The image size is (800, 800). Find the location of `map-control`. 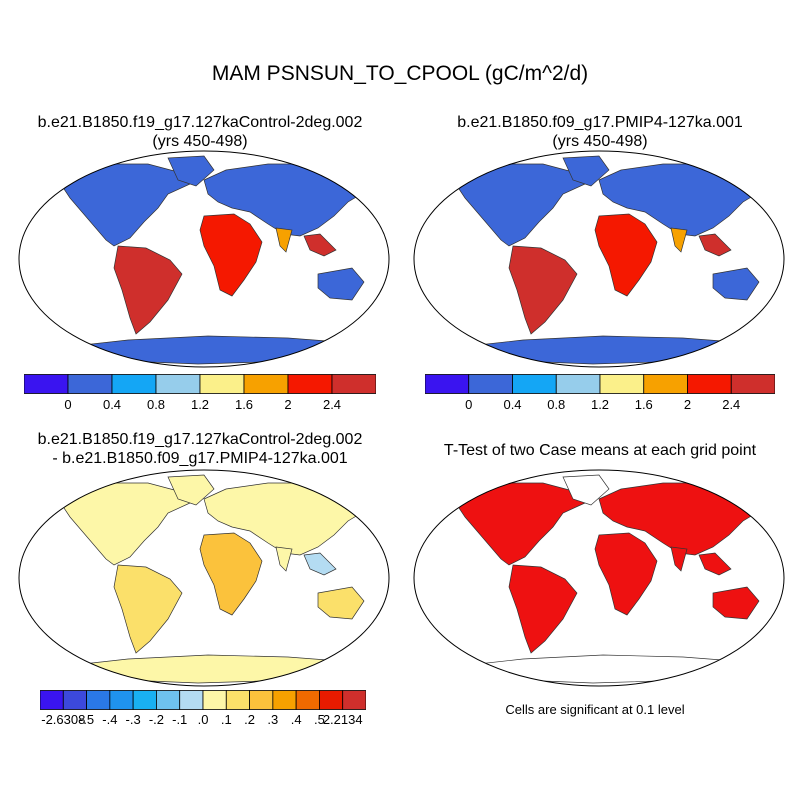

map-control is located at coordinates (204, 259).